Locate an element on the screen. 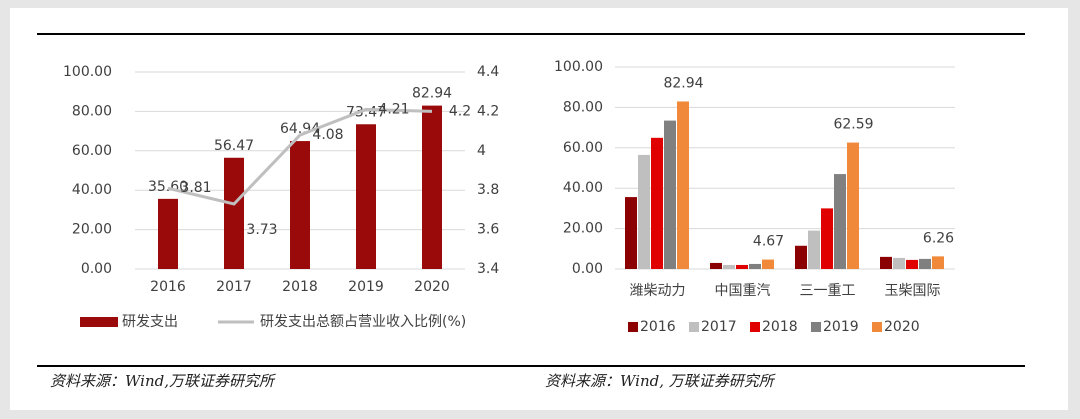 The image size is (1080, 419). data-label: 64.94 is located at coordinates (300, 129).